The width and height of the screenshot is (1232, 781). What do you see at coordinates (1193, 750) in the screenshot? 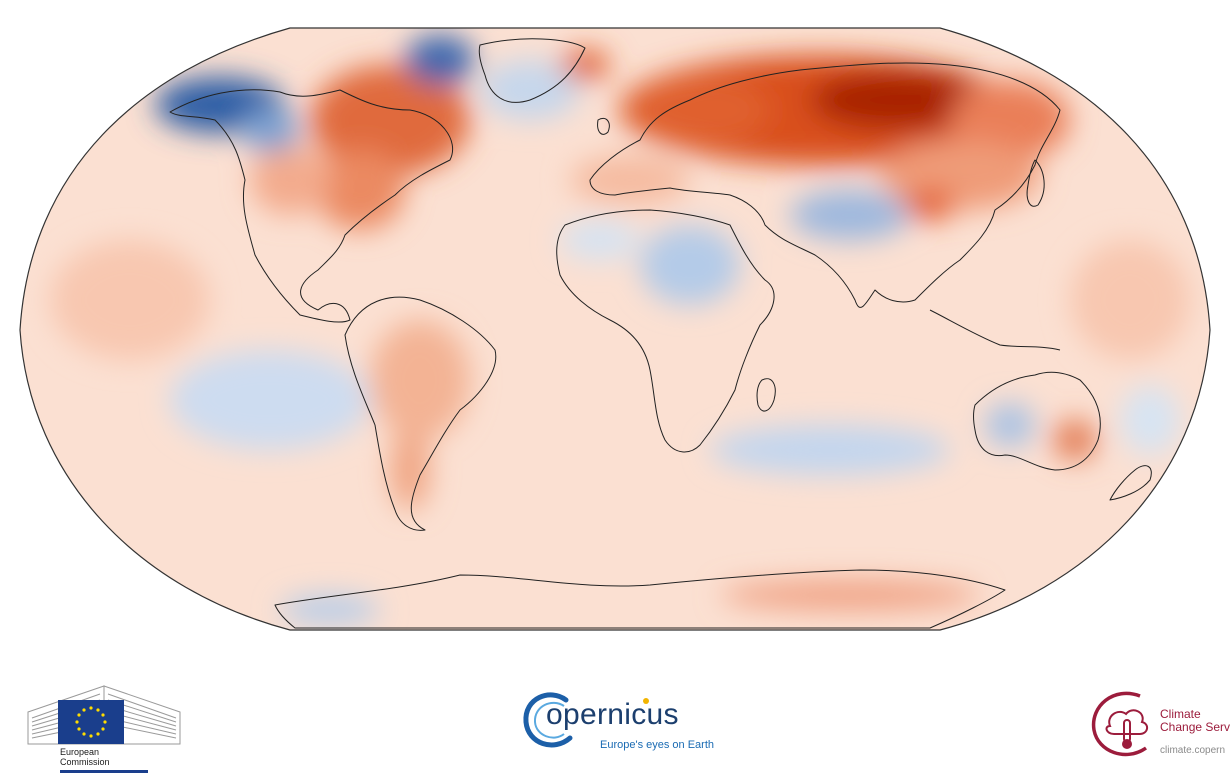
I see `c3s-url: climate.copern` at bounding box center [1193, 750].